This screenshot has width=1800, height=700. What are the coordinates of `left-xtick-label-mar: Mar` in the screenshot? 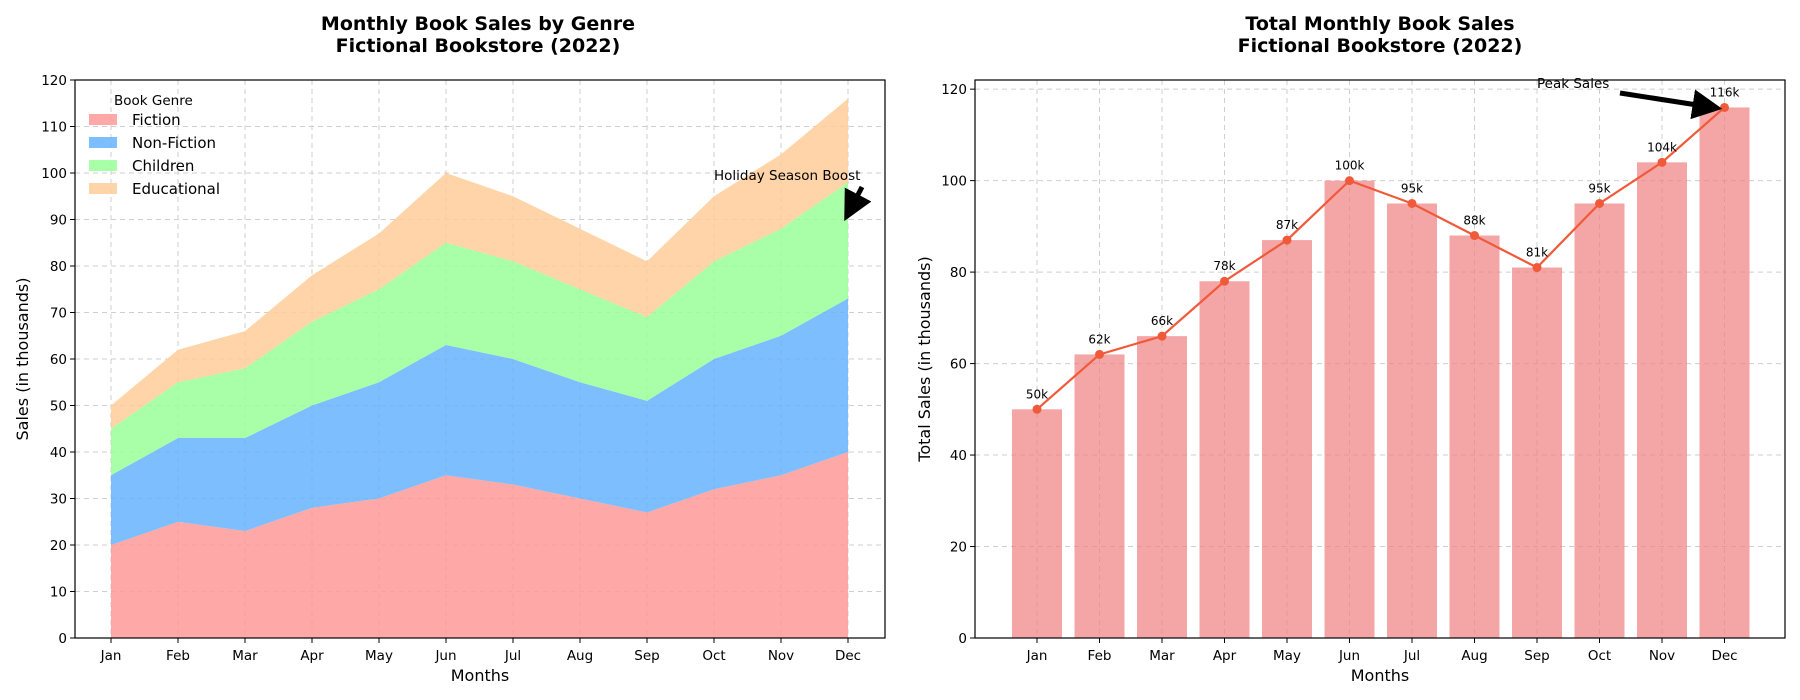 It's located at (245, 656).